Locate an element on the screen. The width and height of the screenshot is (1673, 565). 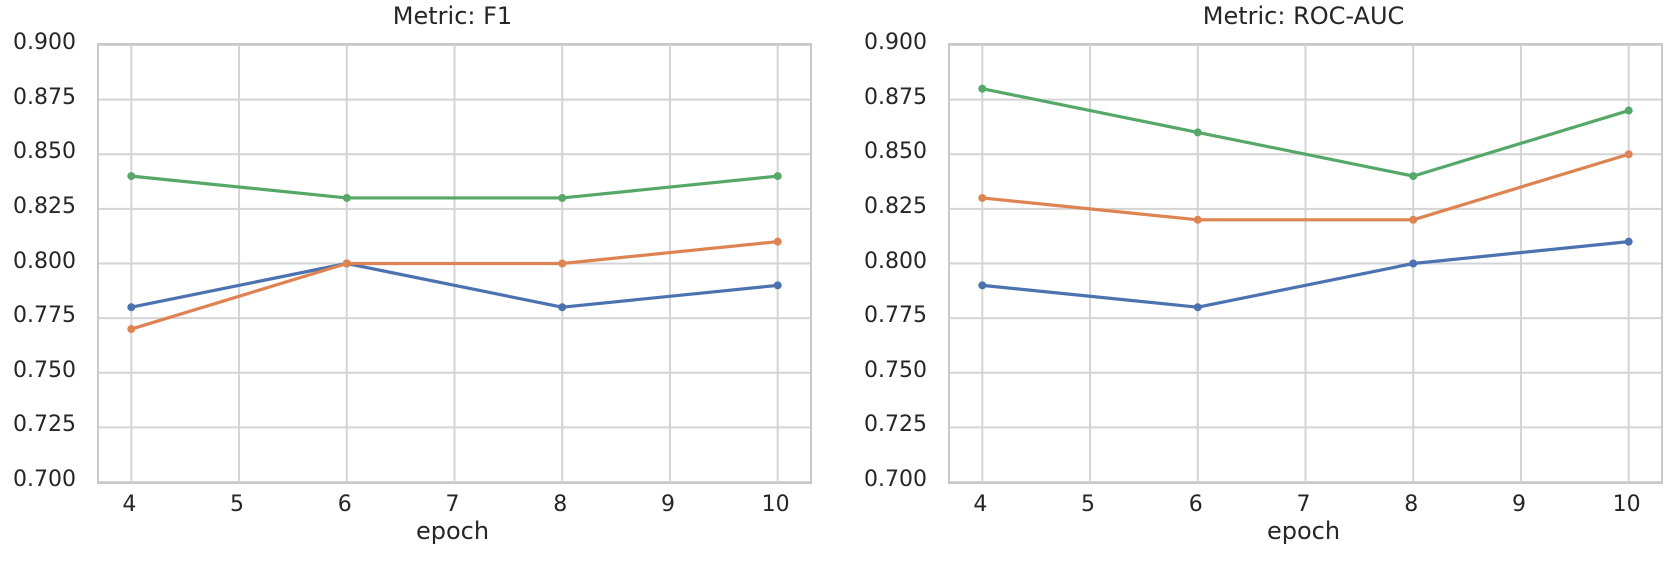
chart-title: Metric: ROC-AUC is located at coordinates (1303, 16).